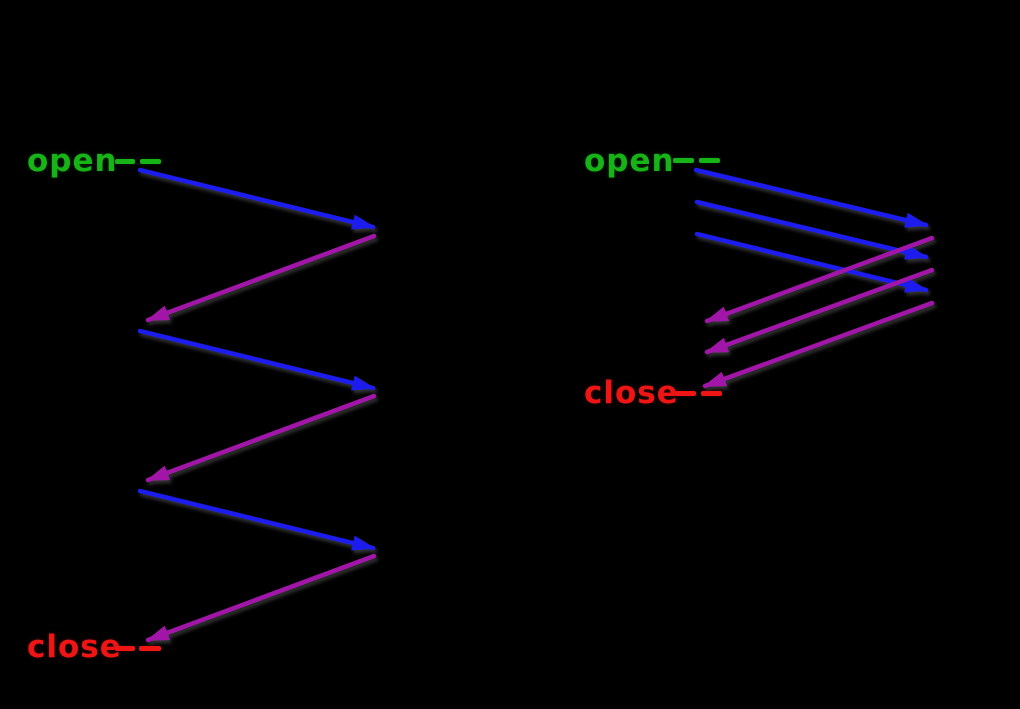 The image size is (1020, 709). Describe the element at coordinates (72, 161) in the screenshot. I see `left-open-label: open` at that location.